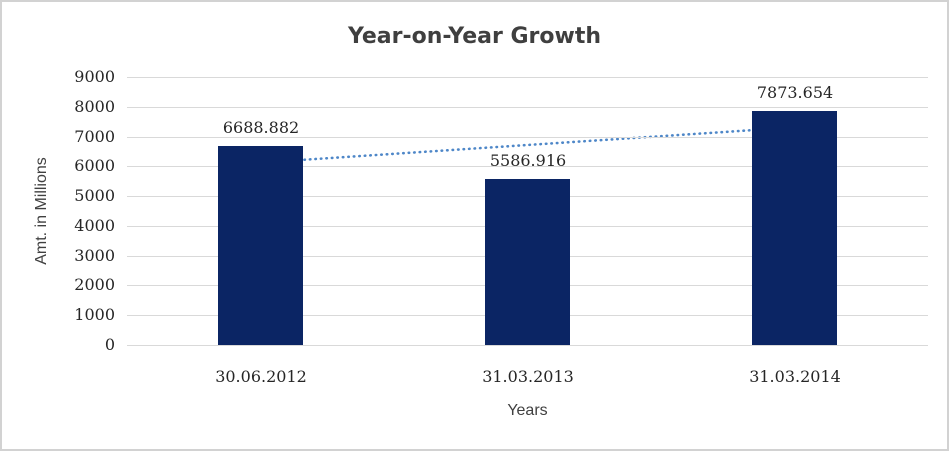 The image size is (949, 451). What do you see at coordinates (261, 127) in the screenshot?
I see `bar-value-label: 6688.882` at bounding box center [261, 127].